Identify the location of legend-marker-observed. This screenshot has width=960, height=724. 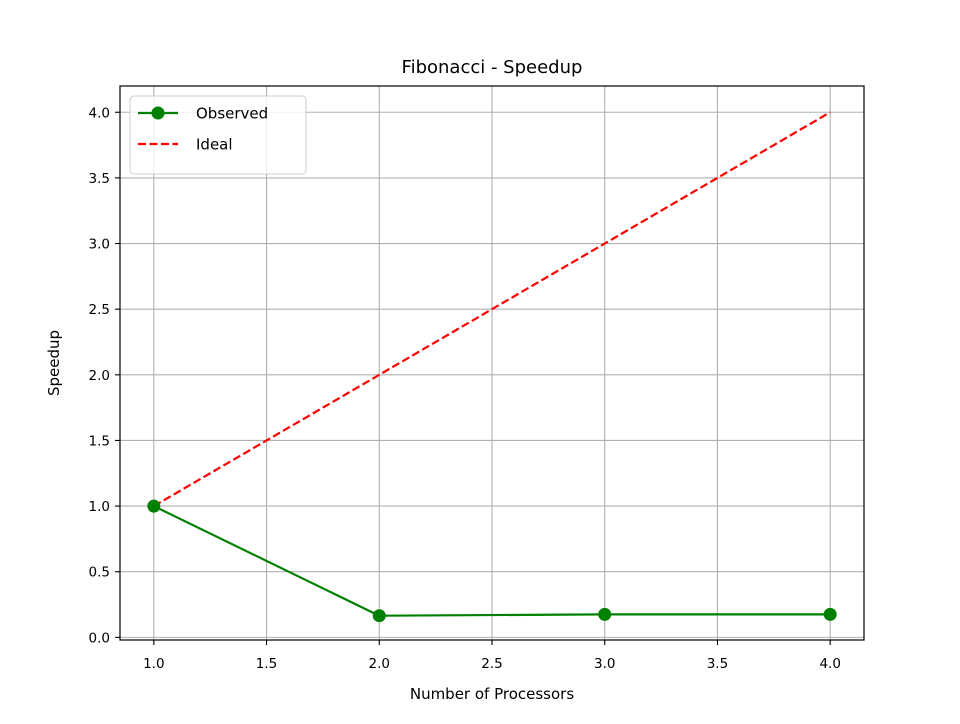
(158, 113).